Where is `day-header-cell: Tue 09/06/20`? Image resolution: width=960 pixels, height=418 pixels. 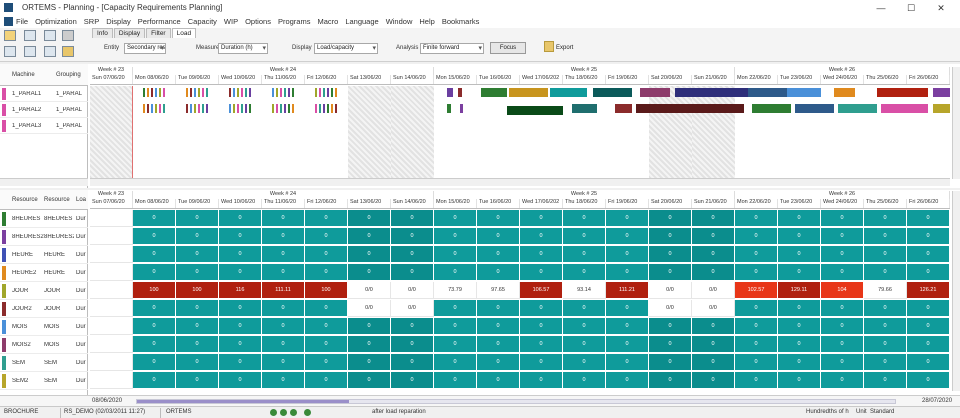 day-header-cell: Tue 09/06/20 is located at coordinates (197, 79).